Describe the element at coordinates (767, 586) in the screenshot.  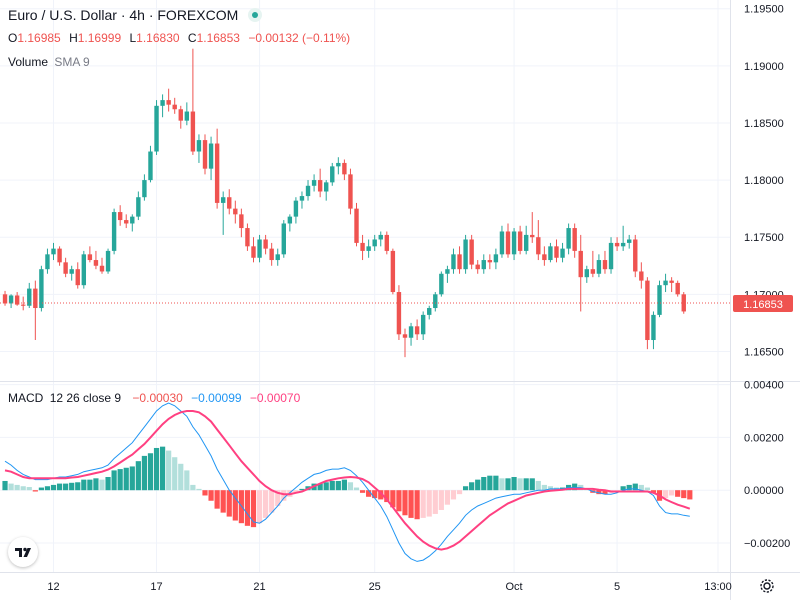
I see `settings-gear-icon` at that location.